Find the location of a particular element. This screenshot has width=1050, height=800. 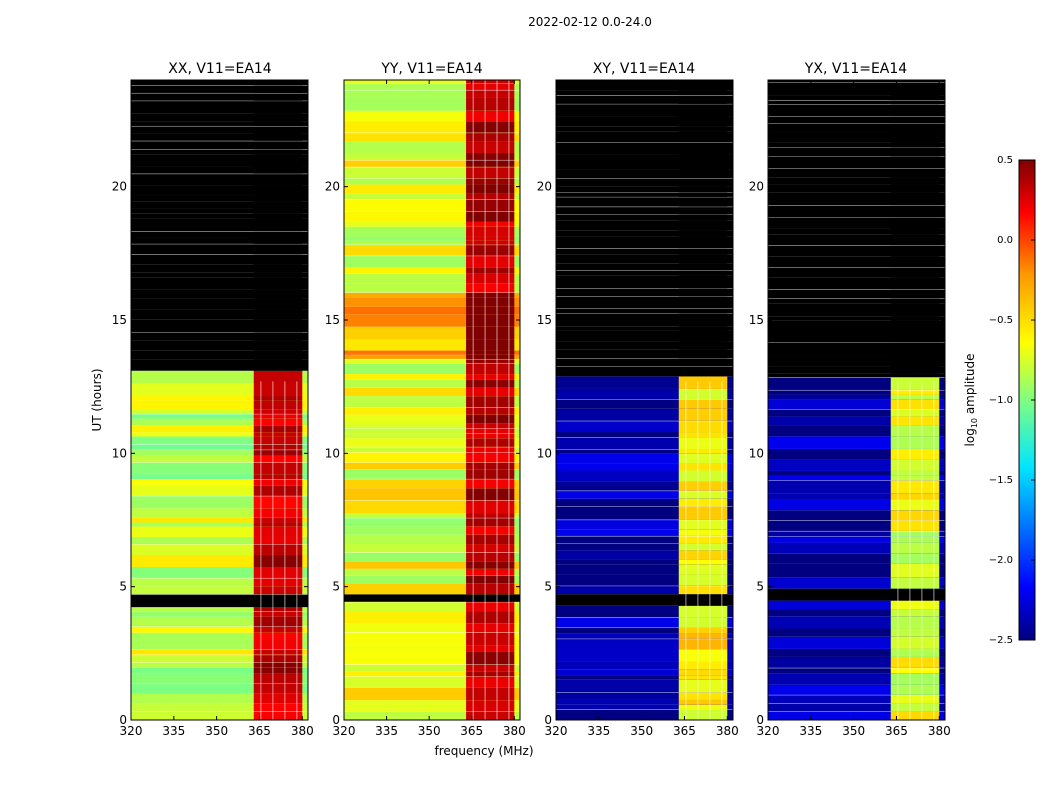

plot-frame-xx is located at coordinates (219, 400).